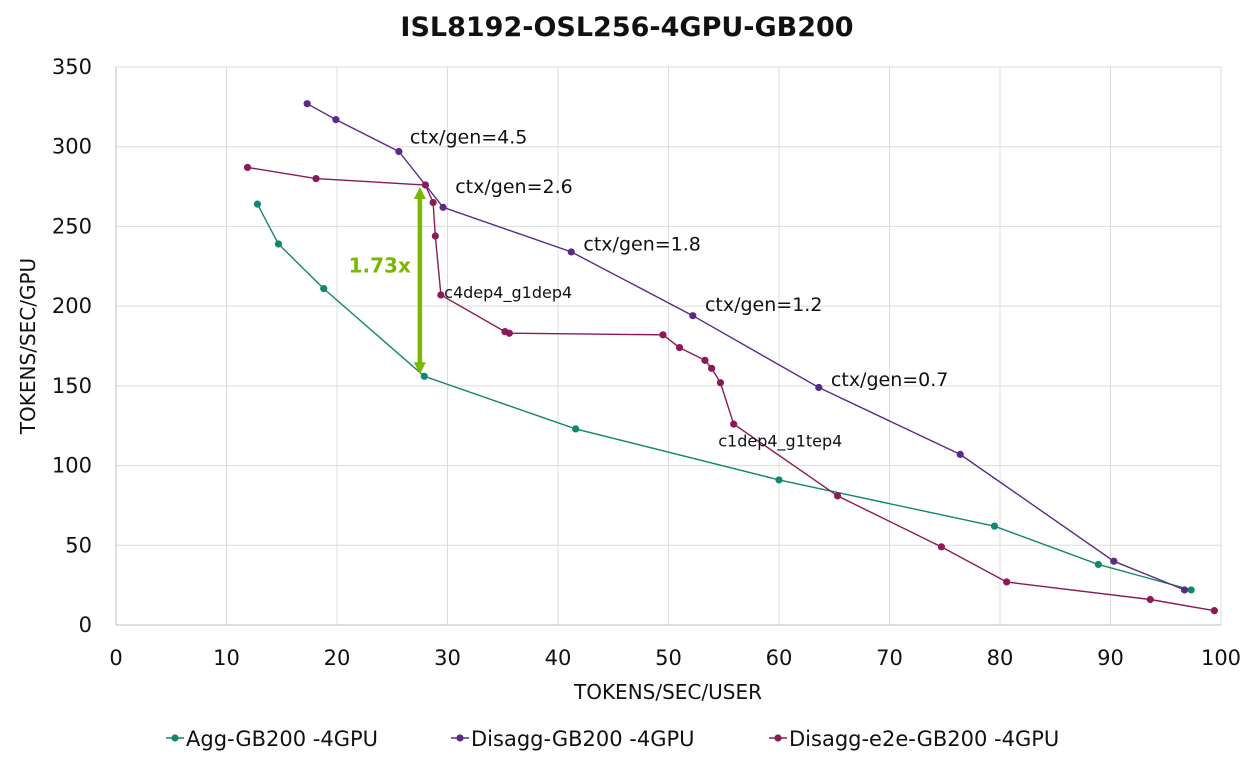 The width and height of the screenshot is (1254, 763). I want to click on x-tick-label: 30, so click(447, 658).